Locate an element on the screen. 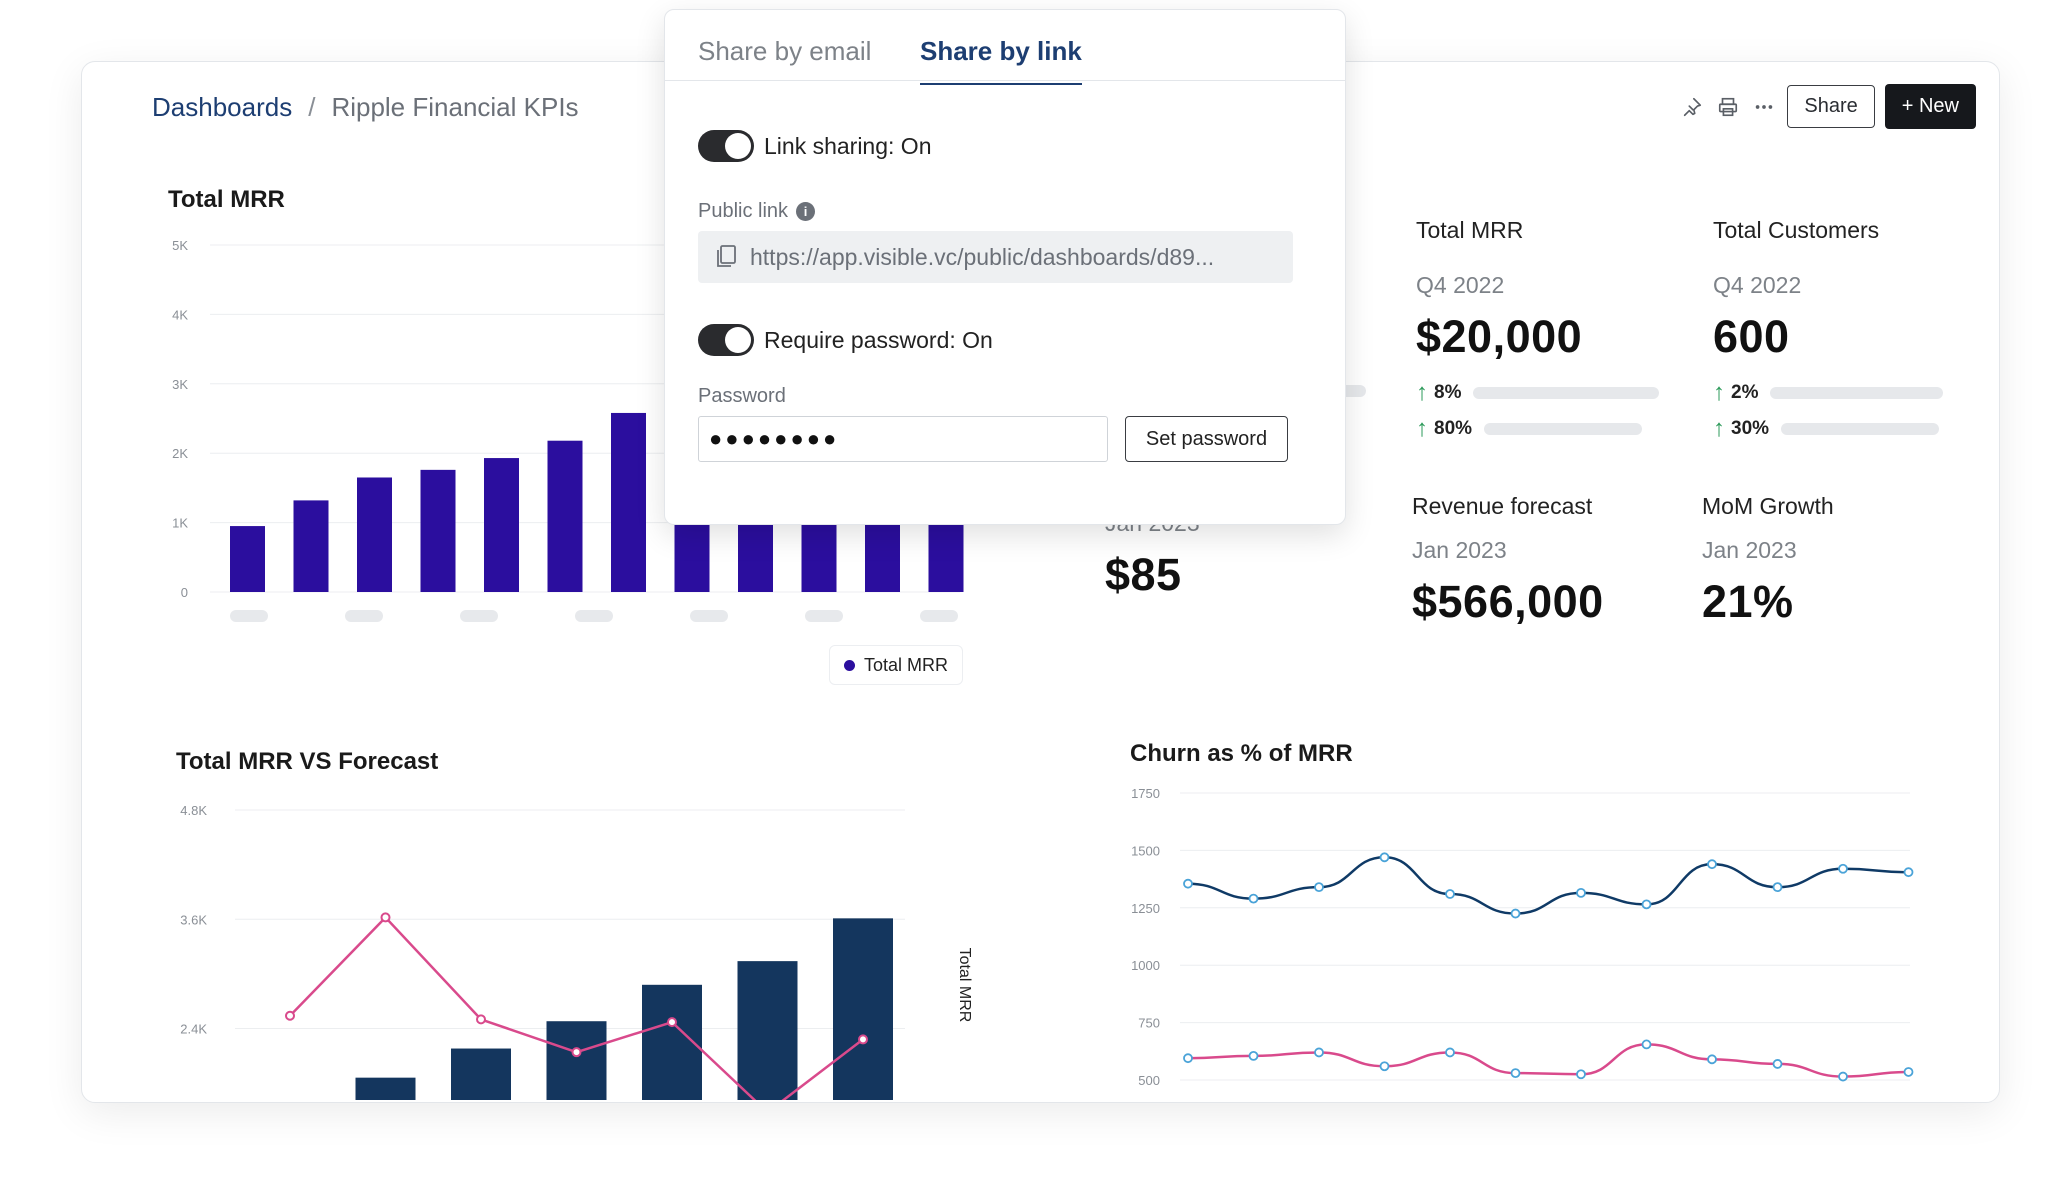 The width and height of the screenshot is (2070, 1203). kpi-trend: ↑ 8% is located at coordinates (1538, 393).